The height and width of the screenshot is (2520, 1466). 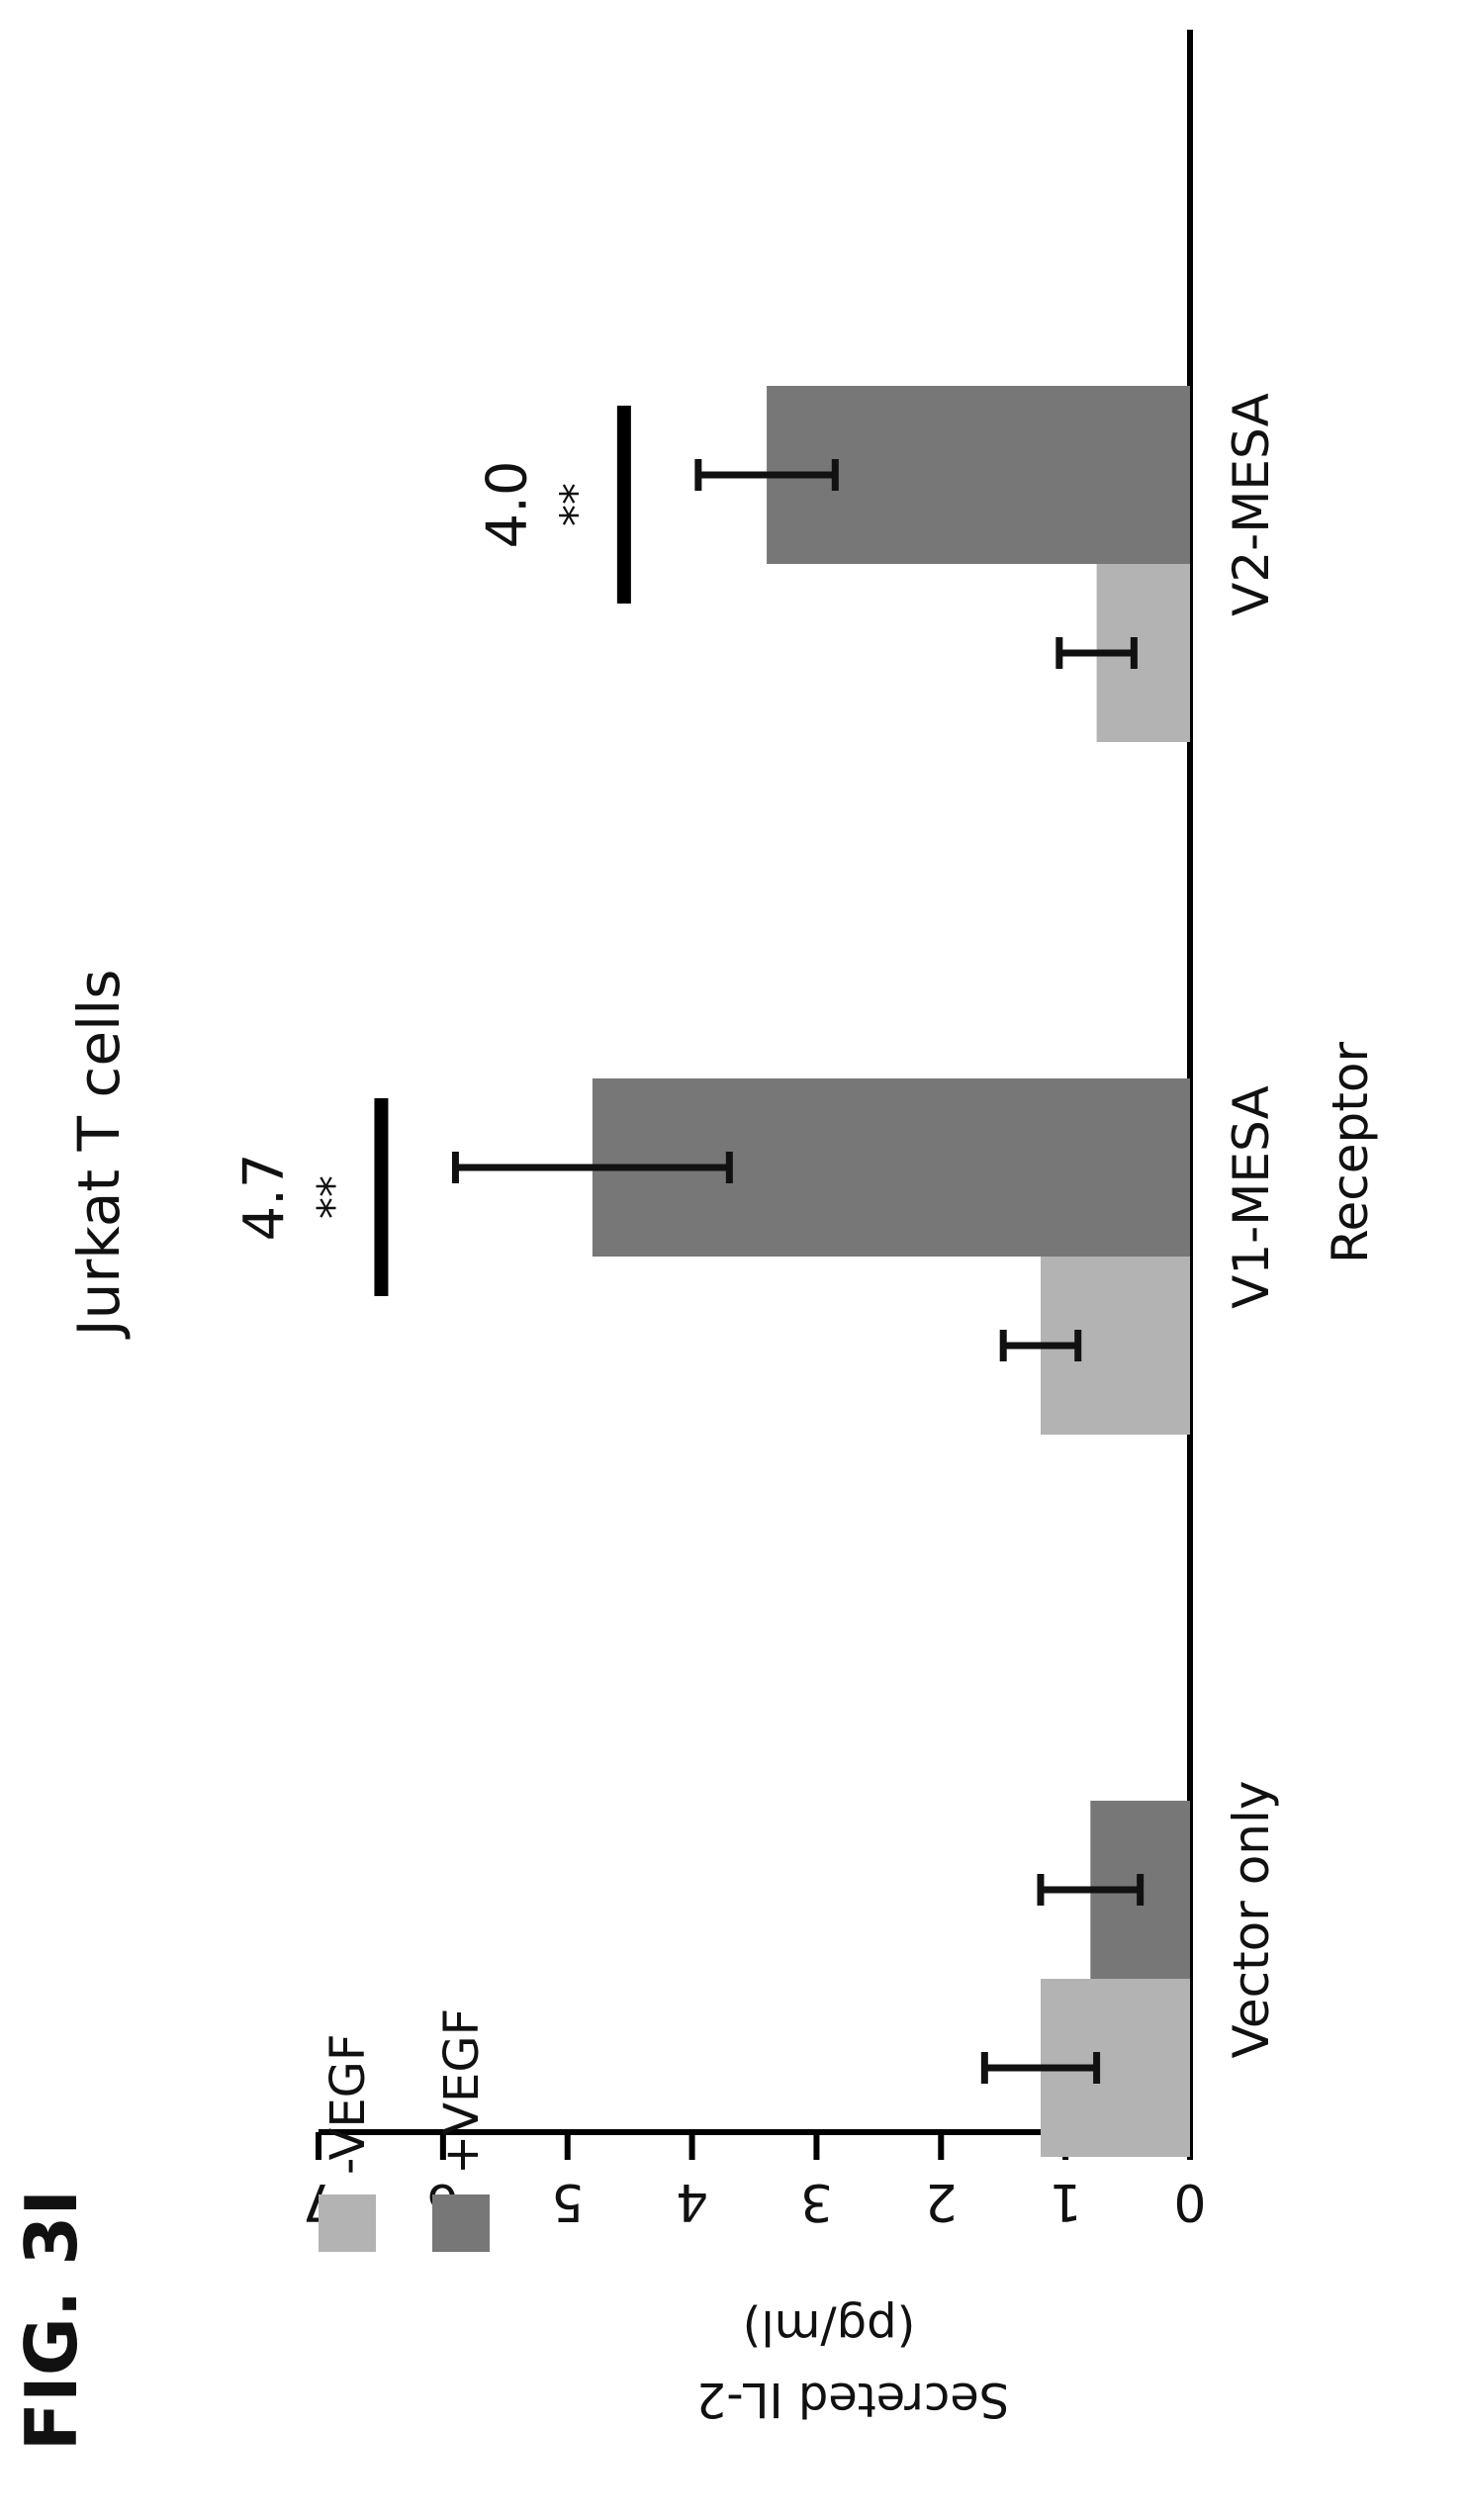 What do you see at coordinates (817, 2201) in the screenshot?
I see `y-tick-label-3: 3` at bounding box center [817, 2201].